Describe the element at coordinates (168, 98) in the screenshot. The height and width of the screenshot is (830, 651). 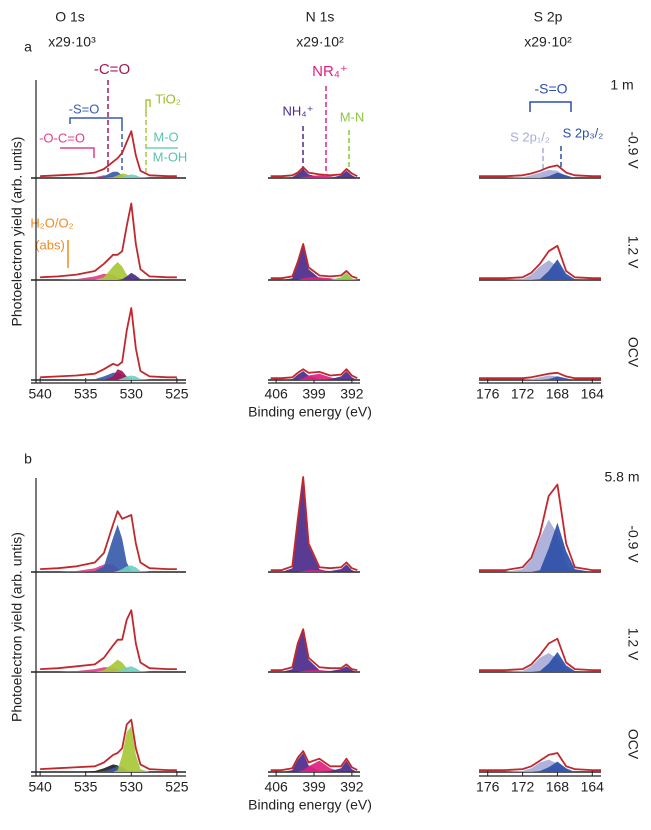
I see `annotation: TiO₂` at that location.